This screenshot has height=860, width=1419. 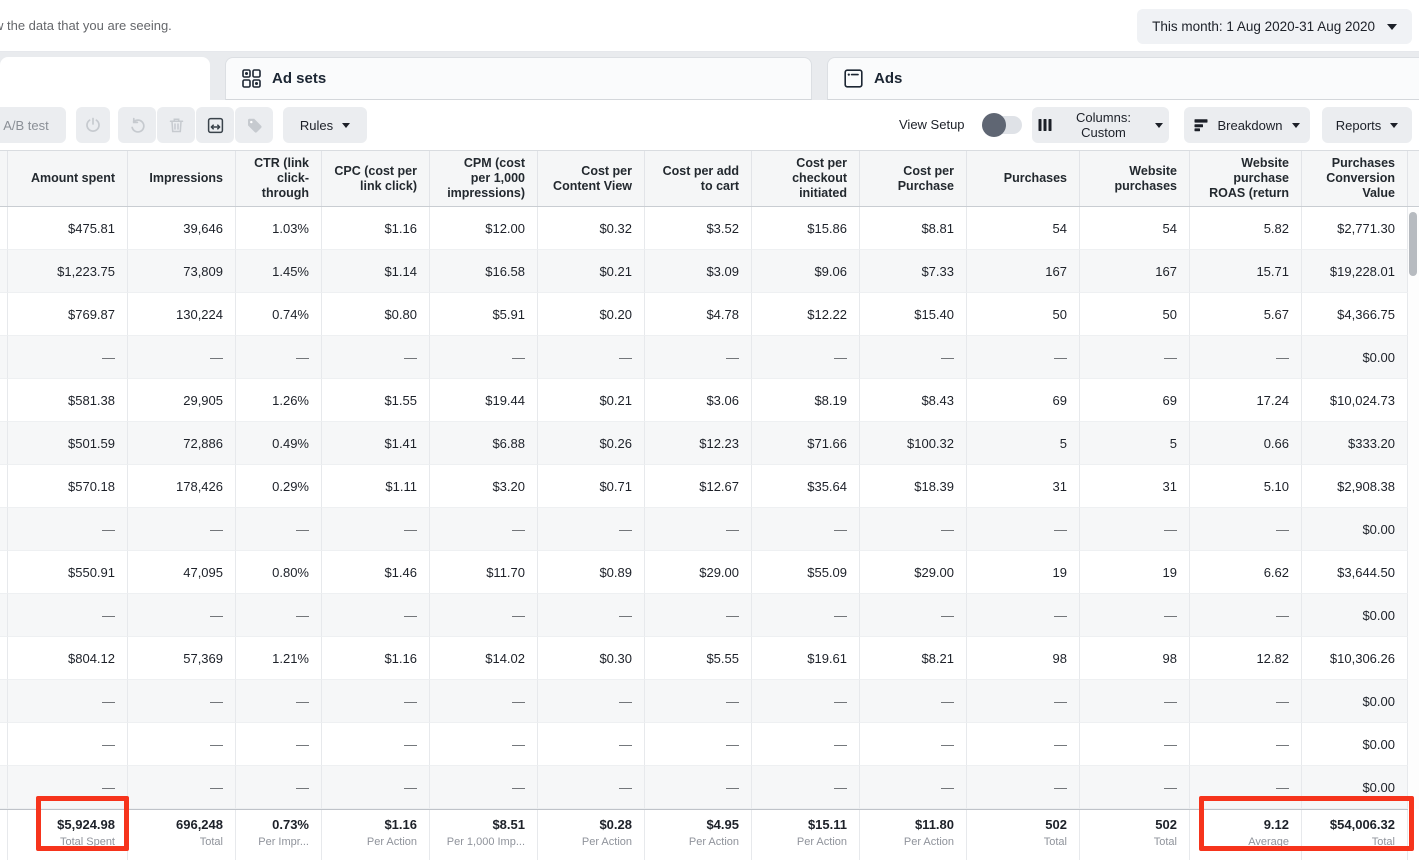 I want to click on tab-ad-sets: Ad sets, so click(x=518, y=78).